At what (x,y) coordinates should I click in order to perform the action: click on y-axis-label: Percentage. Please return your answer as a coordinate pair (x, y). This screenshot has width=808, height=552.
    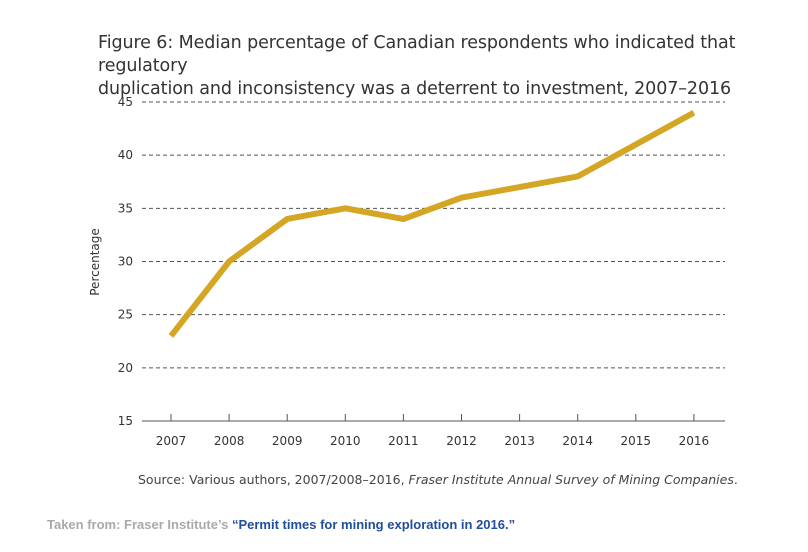
    Looking at the image, I should click on (95, 262).